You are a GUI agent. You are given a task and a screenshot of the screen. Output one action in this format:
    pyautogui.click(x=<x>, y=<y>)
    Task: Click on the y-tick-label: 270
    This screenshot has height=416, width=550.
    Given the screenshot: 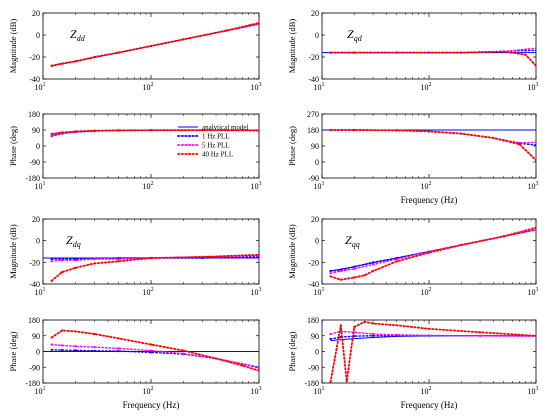 What is the action you would take?
    pyautogui.click(x=313, y=114)
    